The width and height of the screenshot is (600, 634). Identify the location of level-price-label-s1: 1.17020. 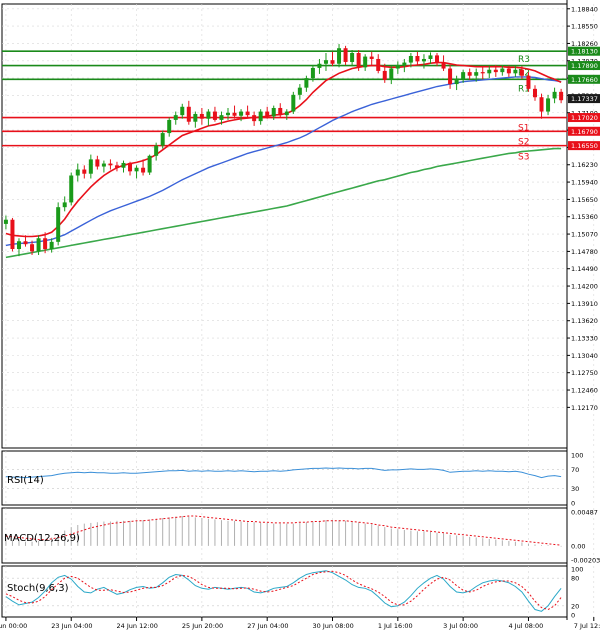
(584, 118).